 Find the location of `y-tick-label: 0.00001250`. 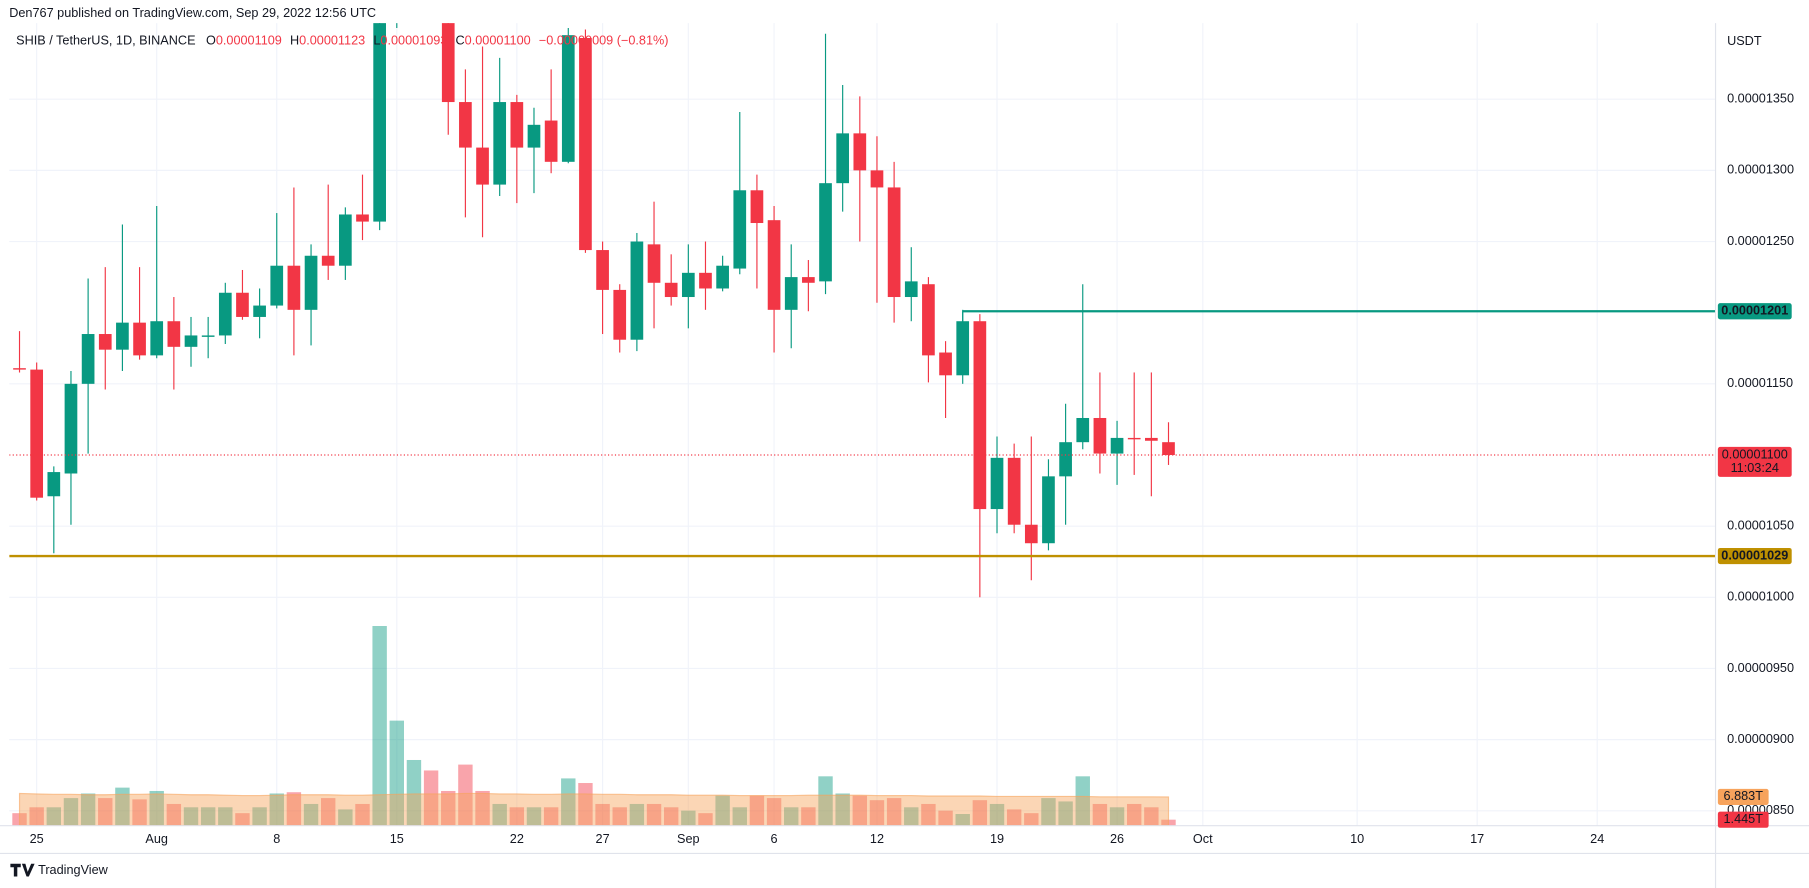

y-tick-label: 0.00001250 is located at coordinates (1760, 241).